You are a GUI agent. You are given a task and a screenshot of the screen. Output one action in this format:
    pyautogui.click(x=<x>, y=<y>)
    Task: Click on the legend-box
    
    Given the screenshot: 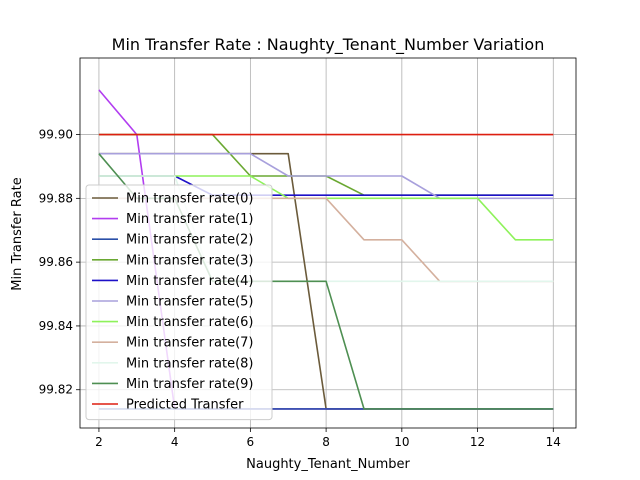 What is the action you would take?
    pyautogui.click(x=179, y=302)
    